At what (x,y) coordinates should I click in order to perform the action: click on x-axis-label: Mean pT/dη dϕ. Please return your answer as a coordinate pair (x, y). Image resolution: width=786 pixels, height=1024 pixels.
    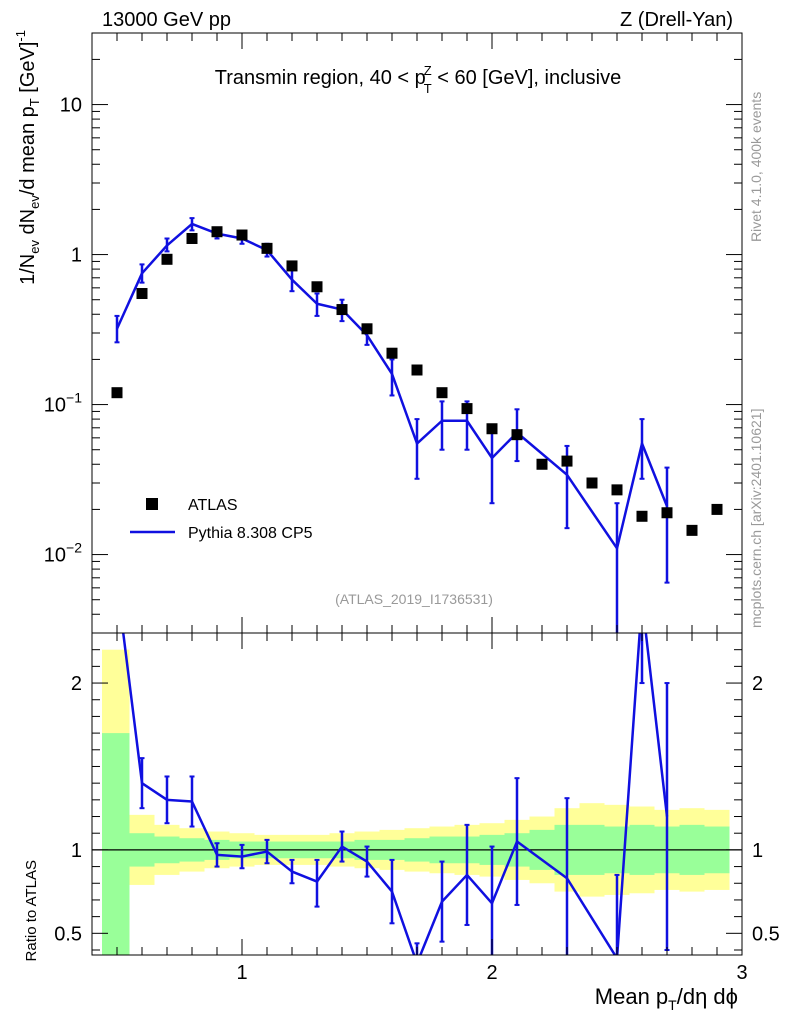
    Looking at the image, I should click on (666, 998).